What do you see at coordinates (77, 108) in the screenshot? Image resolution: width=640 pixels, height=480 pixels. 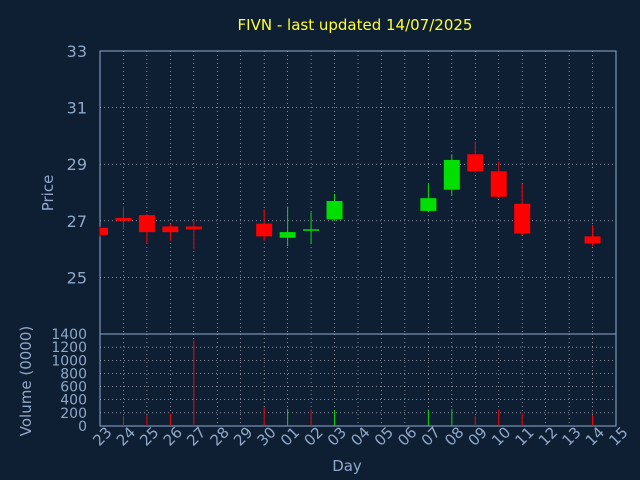 I see `price-tick-label: 31` at bounding box center [77, 108].